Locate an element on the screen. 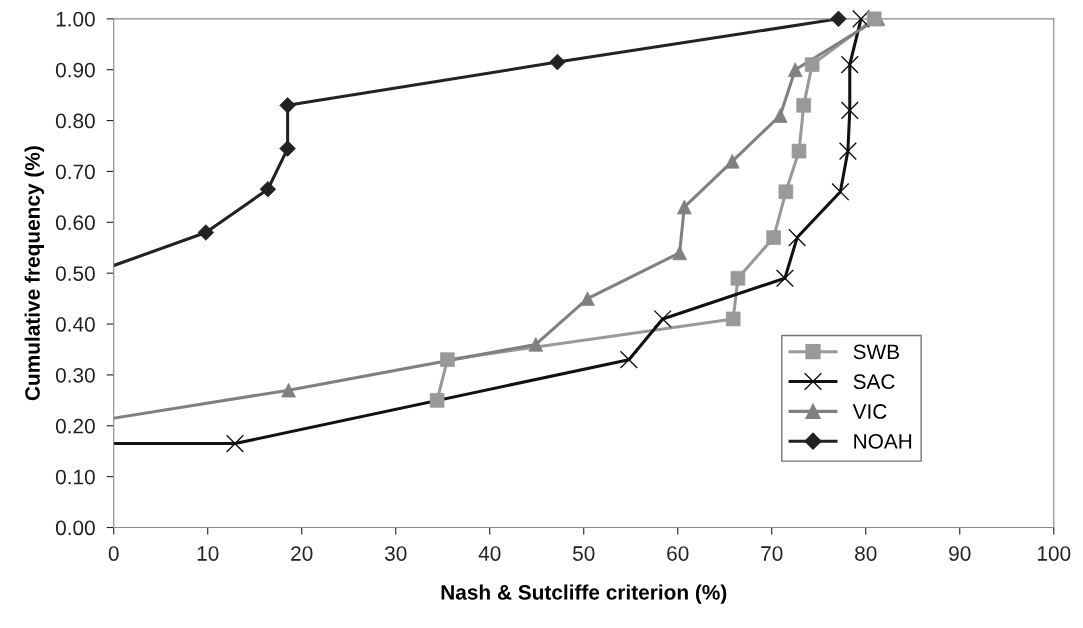  y-tick-label: 1.00 is located at coordinates (75, 19).